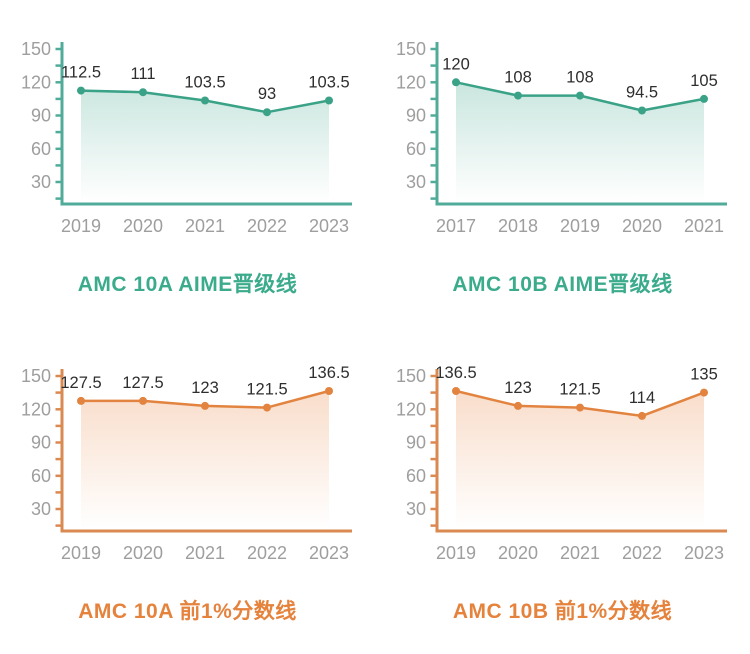  What do you see at coordinates (456, 64) in the screenshot?
I see `data-point-value-label: 120` at bounding box center [456, 64].